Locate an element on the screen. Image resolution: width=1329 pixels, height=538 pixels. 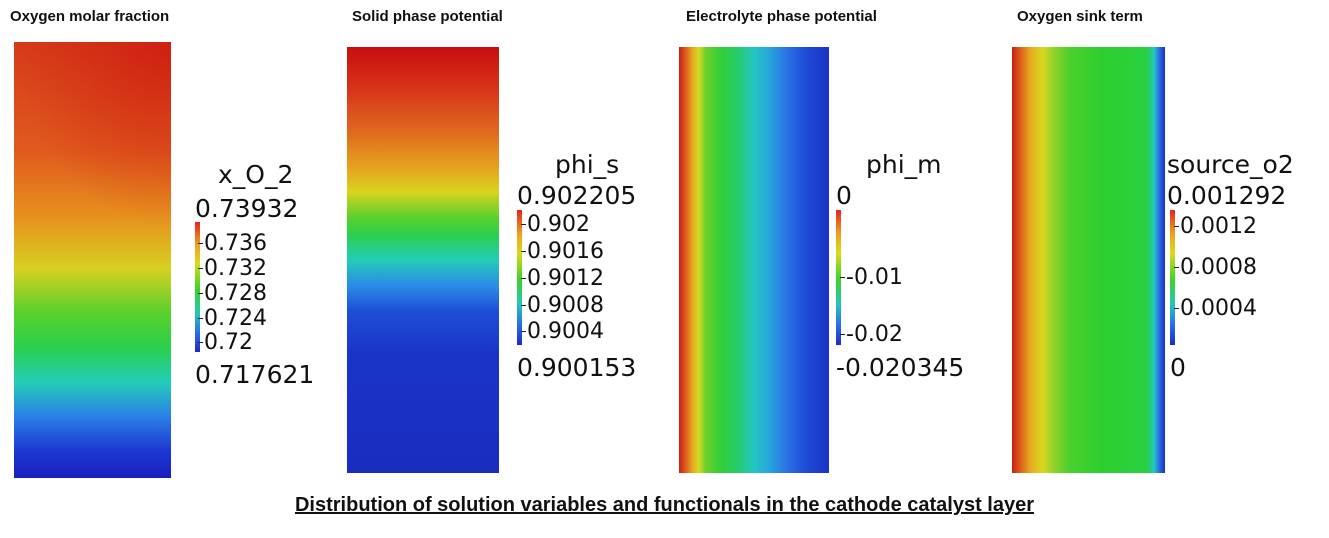
tick-label: 0.724 is located at coordinates (232, 318).